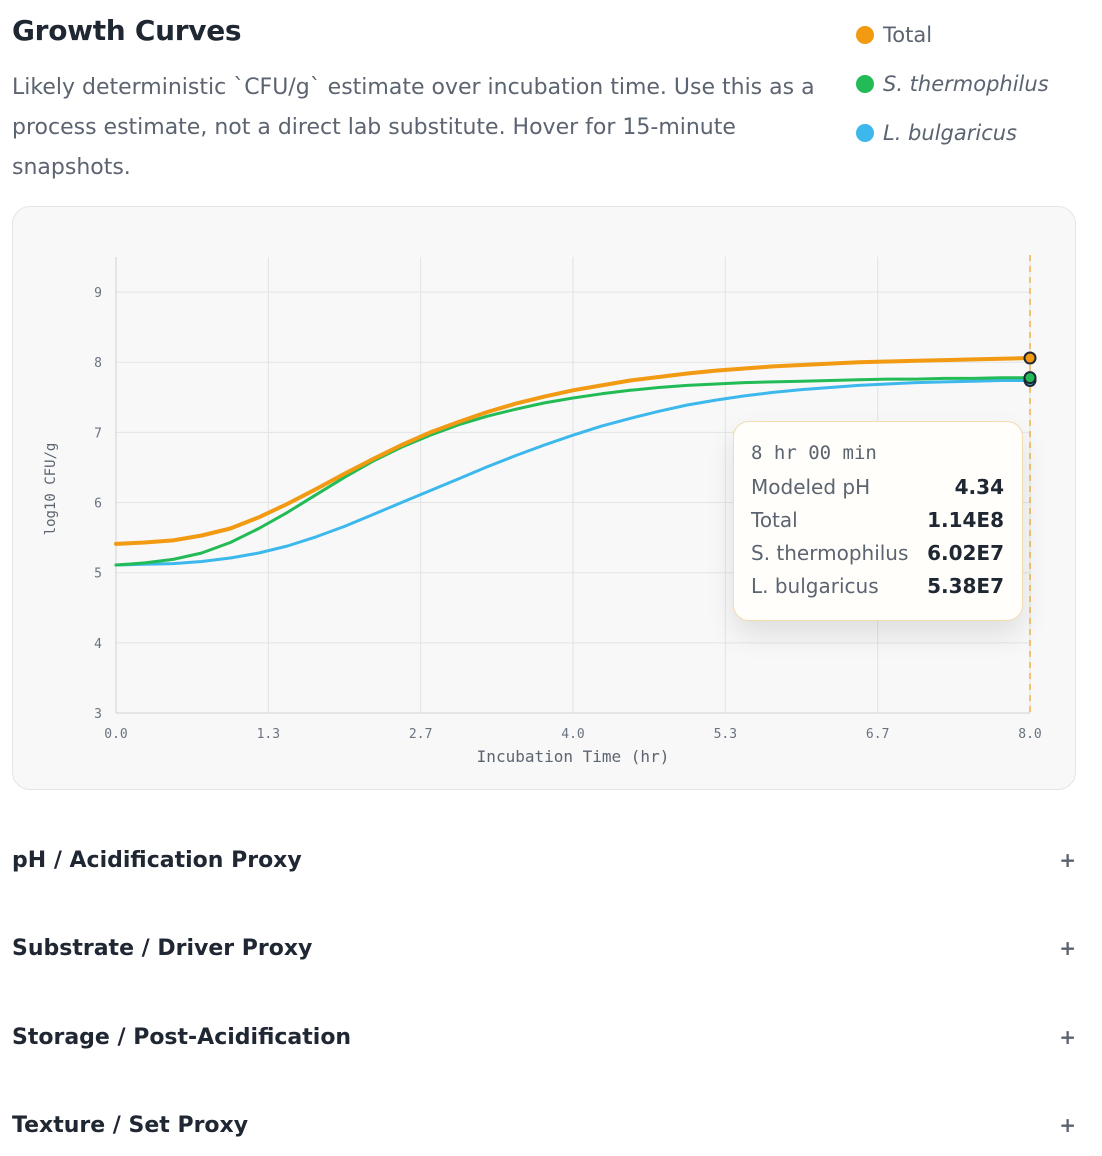  What do you see at coordinates (130, 1125) in the screenshot?
I see `section-title: Texture / Set Proxy` at bounding box center [130, 1125].